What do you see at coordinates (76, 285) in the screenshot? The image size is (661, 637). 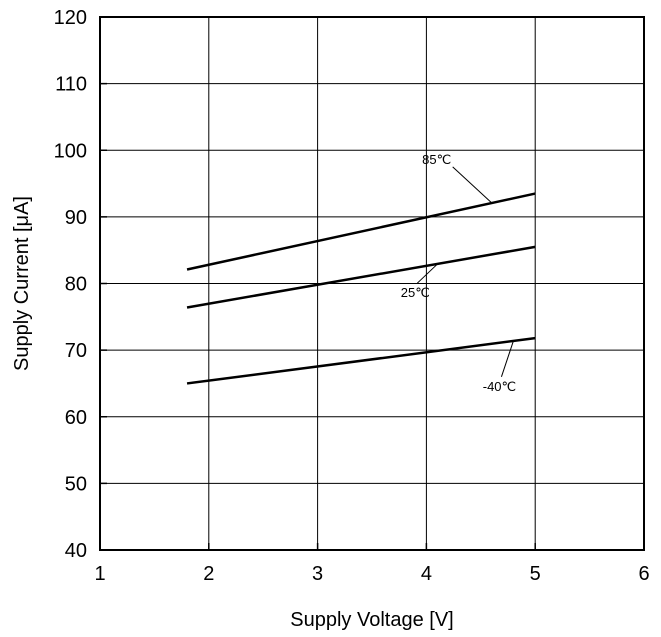 I see `y-tick-label: 80` at bounding box center [76, 285].